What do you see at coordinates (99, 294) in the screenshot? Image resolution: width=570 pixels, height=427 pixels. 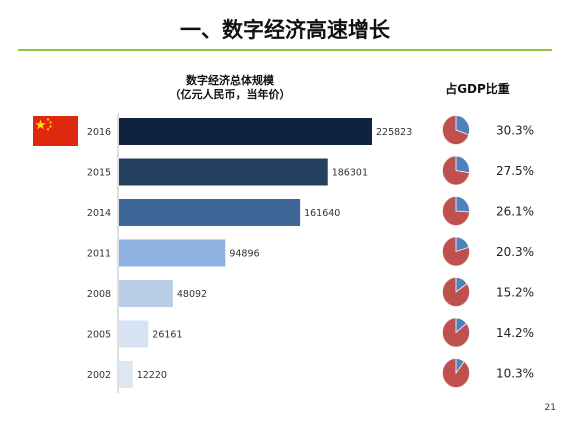 I see `category-label: 2008` at bounding box center [99, 294].